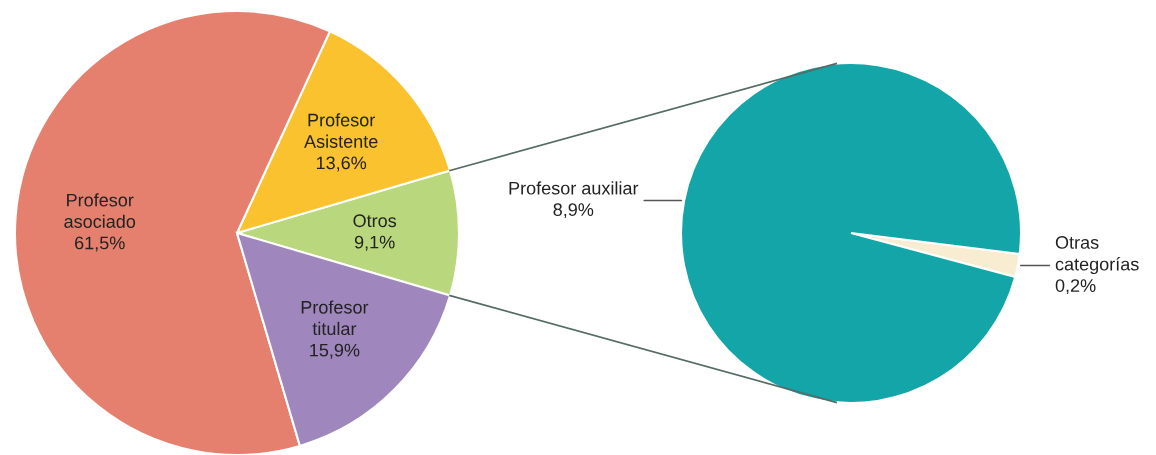 Image resolution: width=1156 pixels, height=455 pixels. What do you see at coordinates (375, 221) in the screenshot?
I see `slice-label: Otros` at bounding box center [375, 221].